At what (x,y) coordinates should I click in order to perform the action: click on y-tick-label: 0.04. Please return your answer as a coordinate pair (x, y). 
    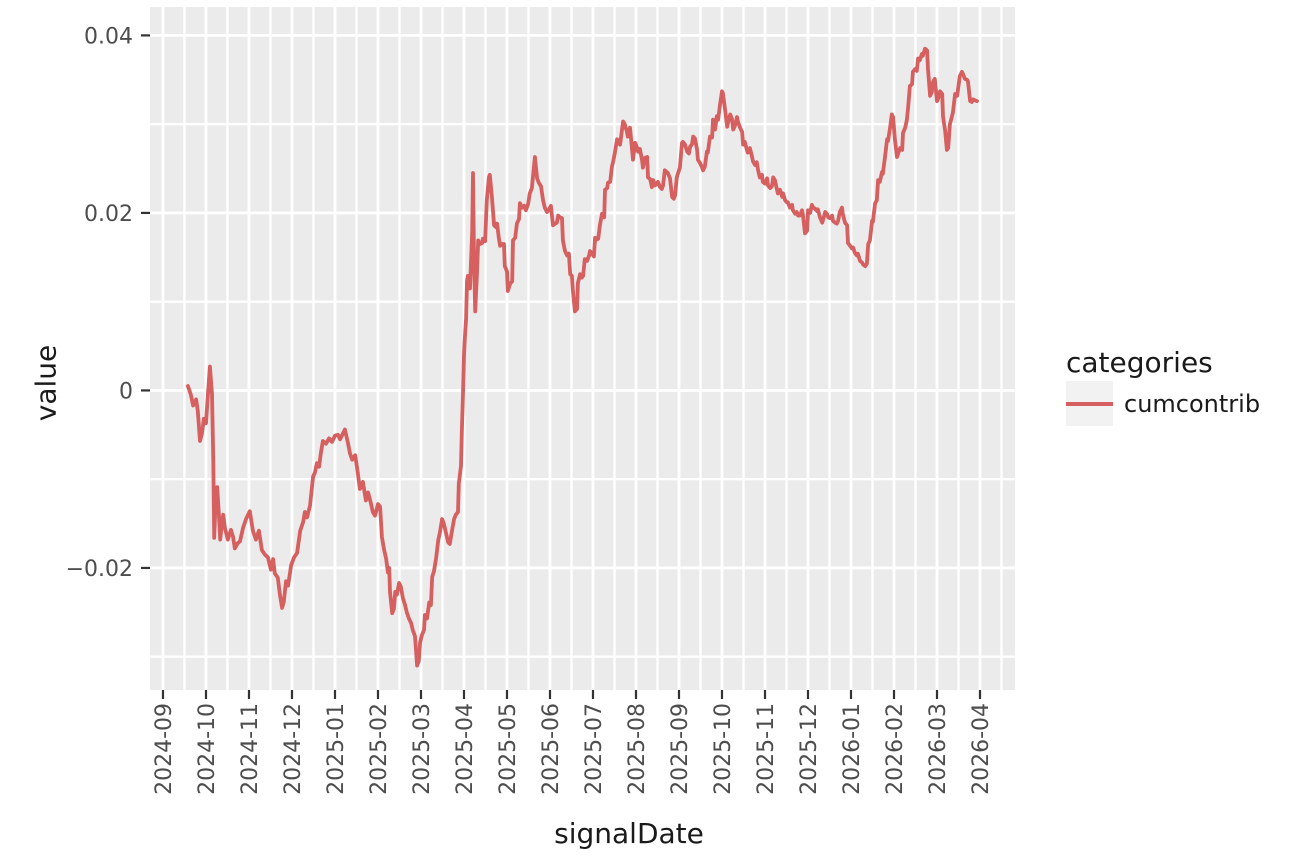
    Looking at the image, I should click on (108, 36).